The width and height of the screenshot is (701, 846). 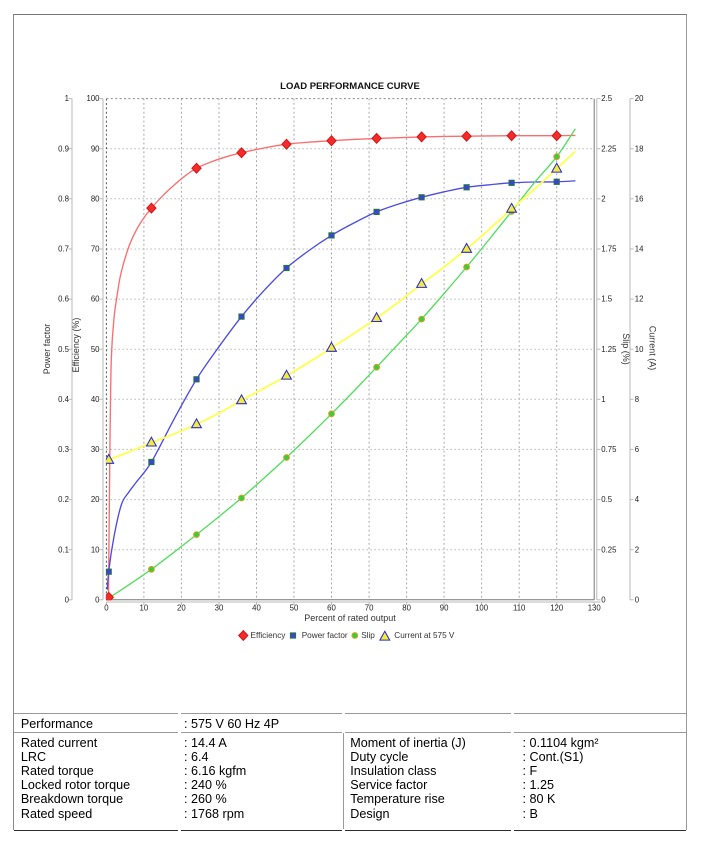 I want to click on svg-text: 0.8, so click(x=63, y=198).